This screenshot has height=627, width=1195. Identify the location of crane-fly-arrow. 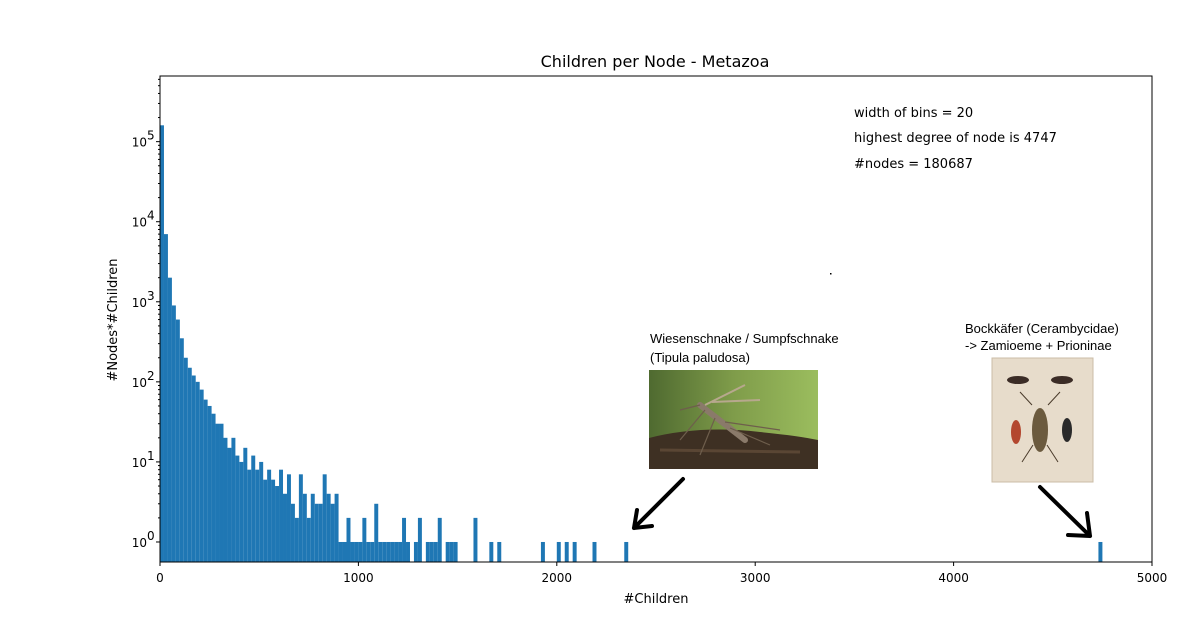
(658, 503).